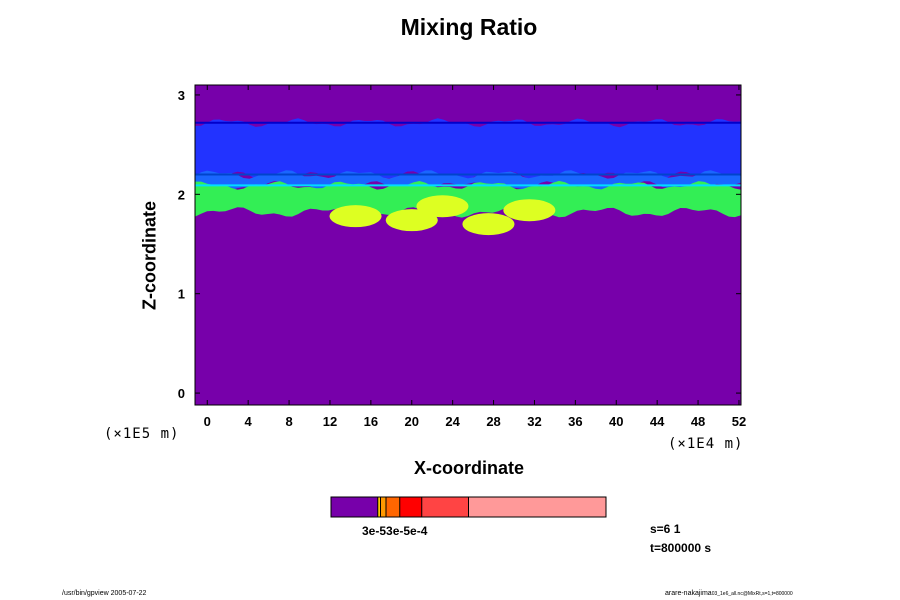 The height and width of the screenshot is (600, 900). What do you see at coordinates (104, 593) in the screenshot?
I see `footer-left: /usr/bin/gpview 2005-07-22` at bounding box center [104, 593].